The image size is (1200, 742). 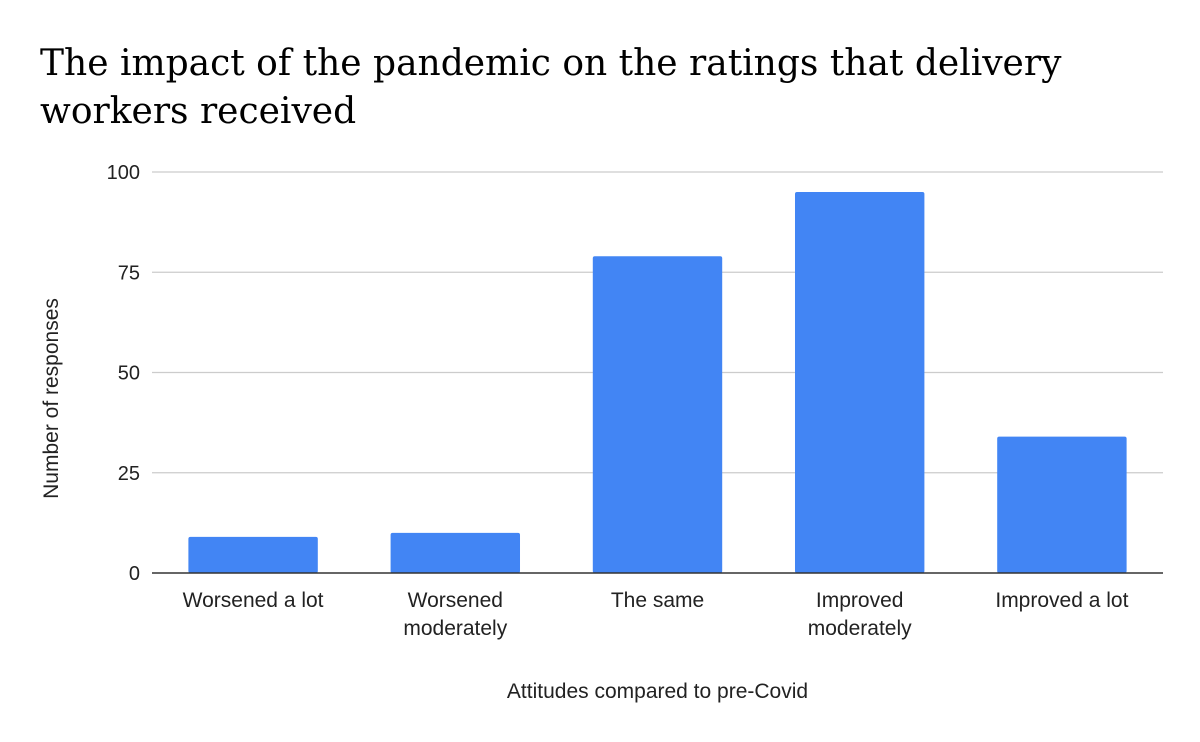 I want to click on x-category-label: Improved a lot, so click(x=1061, y=600).